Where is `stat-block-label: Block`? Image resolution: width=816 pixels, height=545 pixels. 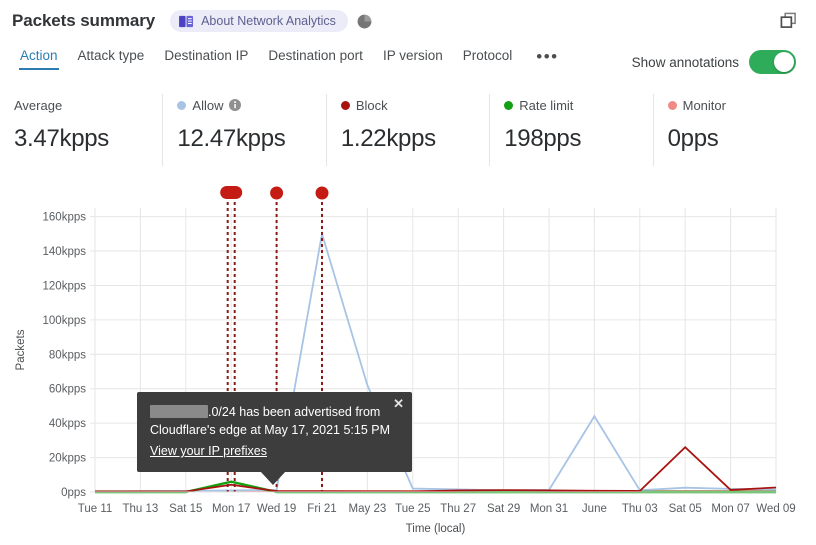 stat-block-label: Block is located at coordinates (371, 105).